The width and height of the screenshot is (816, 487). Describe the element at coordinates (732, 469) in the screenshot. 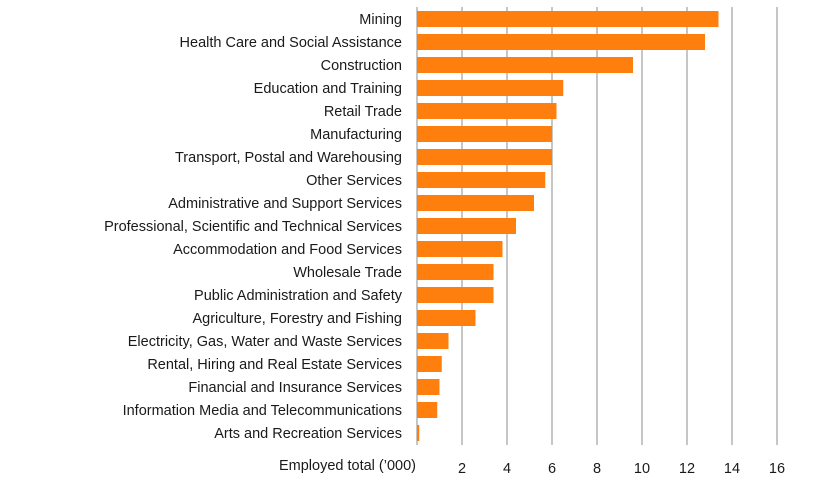

I see `x-tick-label: 14` at that location.